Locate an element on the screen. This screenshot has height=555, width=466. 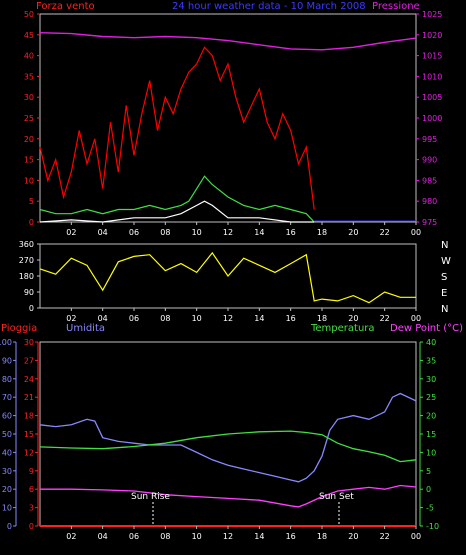
wind-x-tick-label: 08 is located at coordinates (165, 232).